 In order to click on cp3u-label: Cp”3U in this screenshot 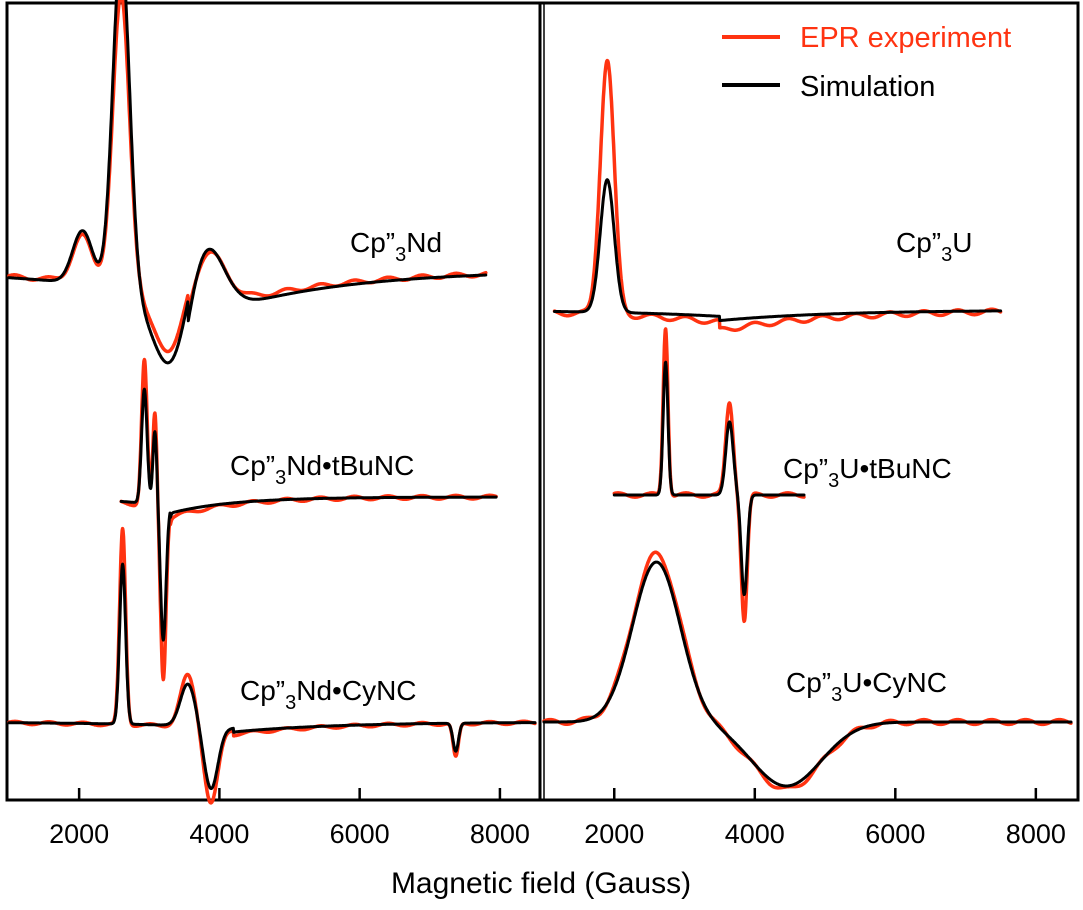, I will do `click(934, 246)`.